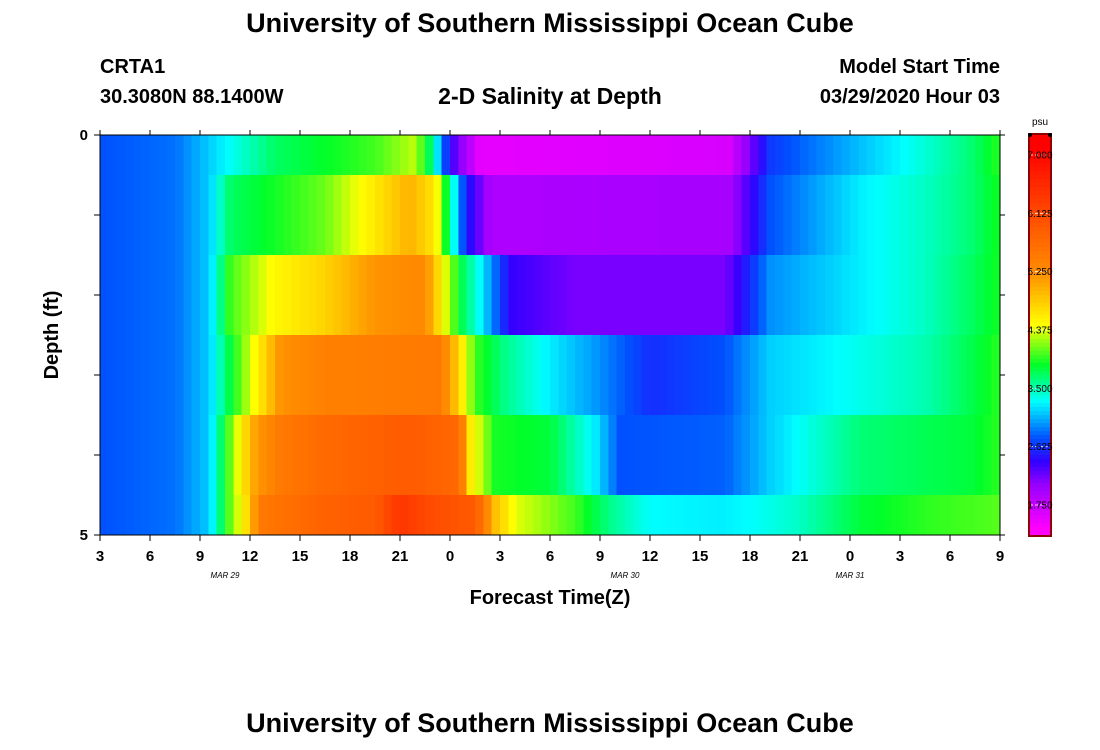 This screenshot has height=750, width=1100. I want to click on colorbar-unit: psu, so click(1040, 122).